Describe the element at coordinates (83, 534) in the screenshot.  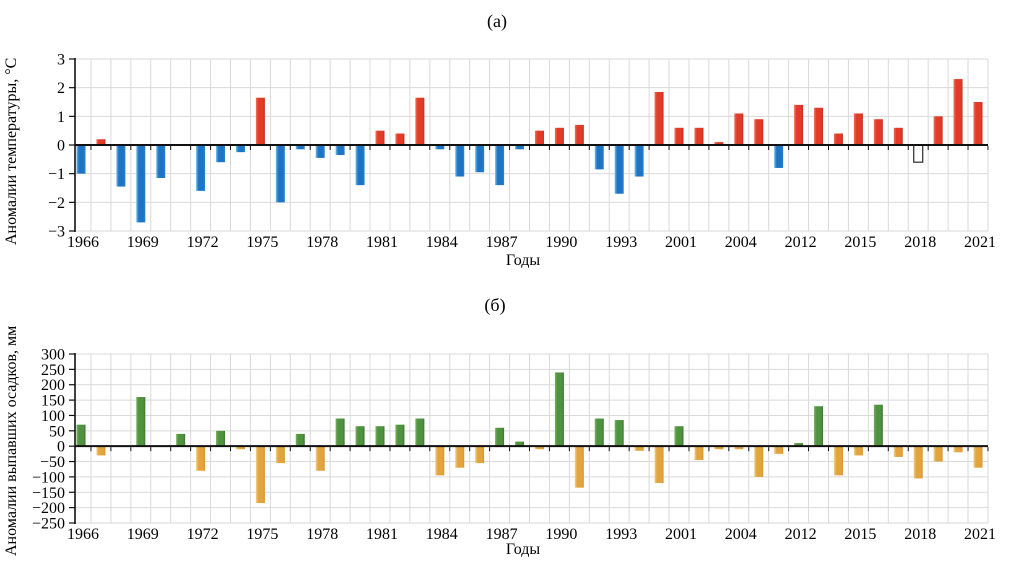
I see `svg-text: 1966` at that location.